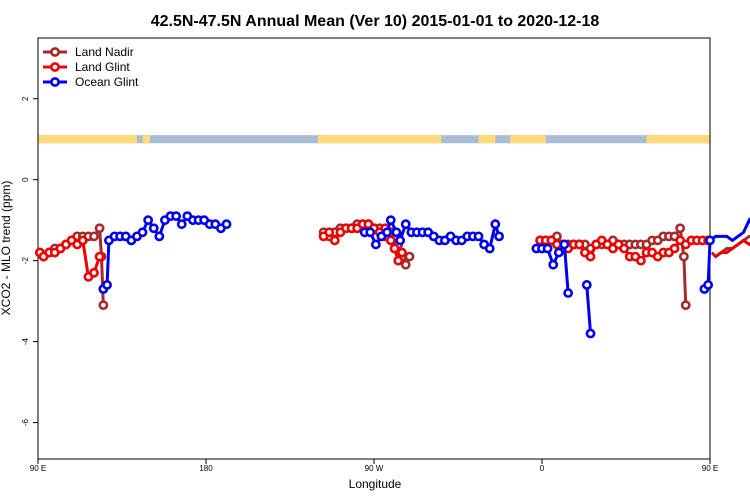  What do you see at coordinates (206, 468) in the screenshot?
I see `x-tick-label: 180` at bounding box center [206, 468].